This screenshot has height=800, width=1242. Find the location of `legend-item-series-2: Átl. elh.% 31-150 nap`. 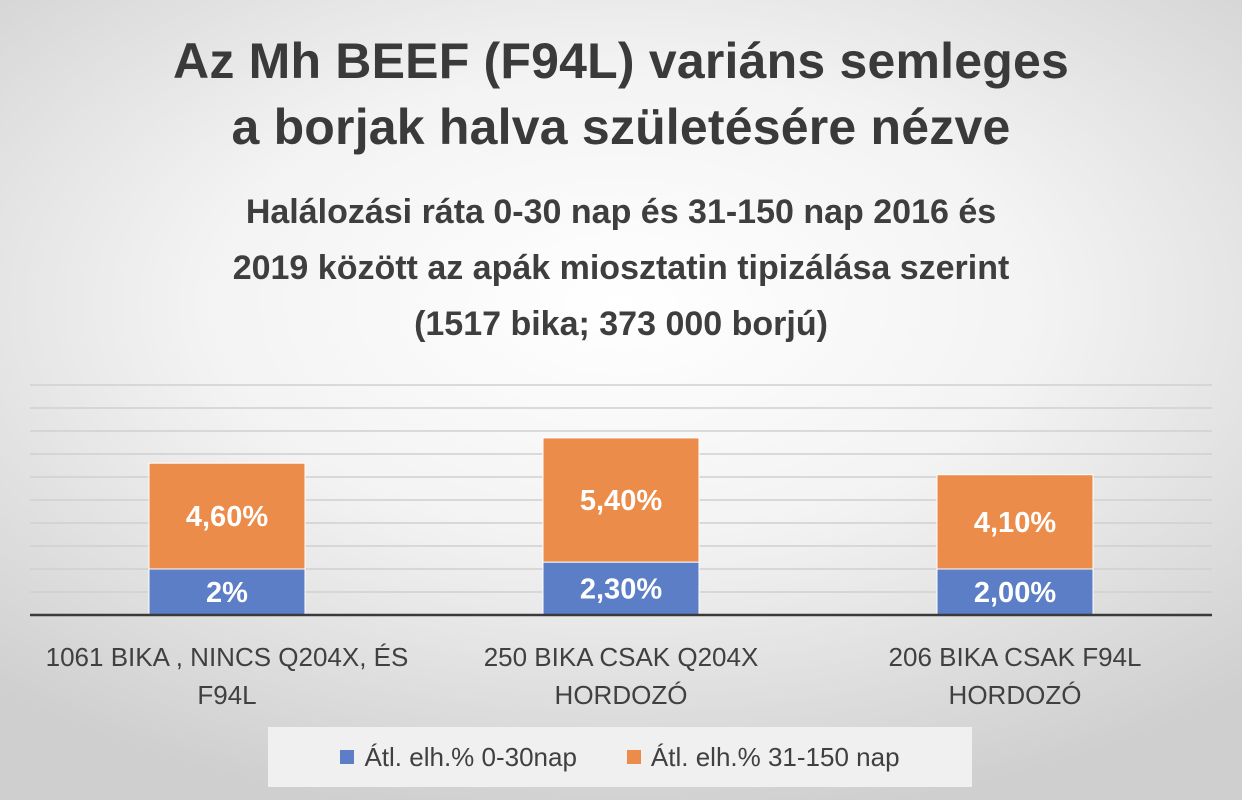

legend-item-series-2: Átl. elh.% 31-150 nap is located at coordinates (763, 757).